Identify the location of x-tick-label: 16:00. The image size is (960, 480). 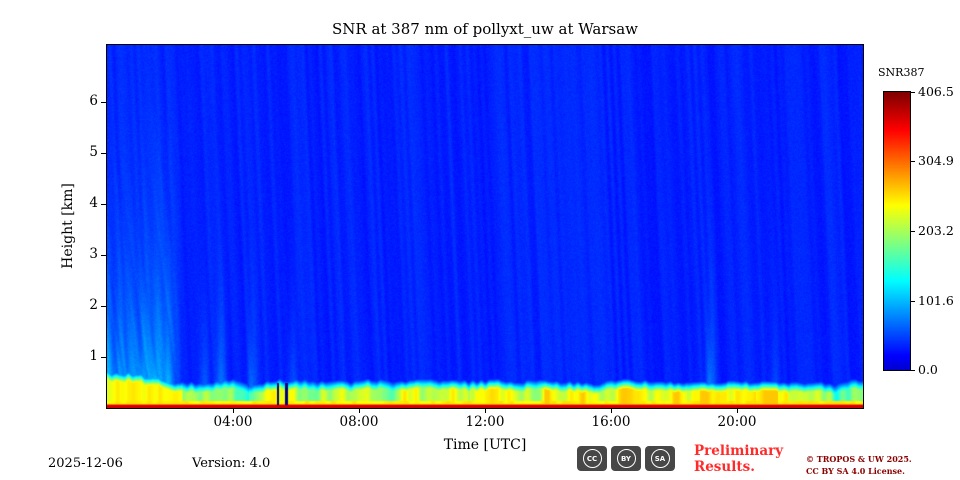
(611, 422).